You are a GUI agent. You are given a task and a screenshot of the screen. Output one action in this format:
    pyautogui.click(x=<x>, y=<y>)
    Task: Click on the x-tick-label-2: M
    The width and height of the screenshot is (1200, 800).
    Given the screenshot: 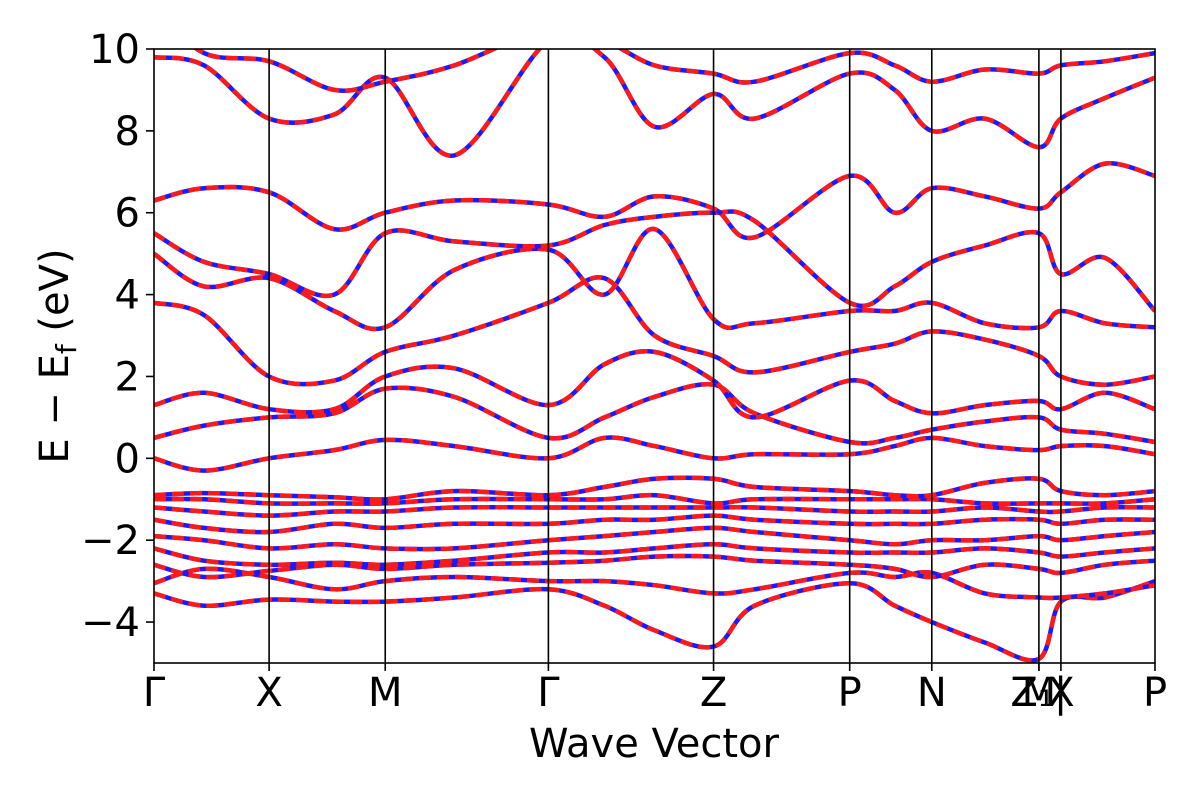 What is the action you would take?
    pyautogui.click(x=385, y=693)
    